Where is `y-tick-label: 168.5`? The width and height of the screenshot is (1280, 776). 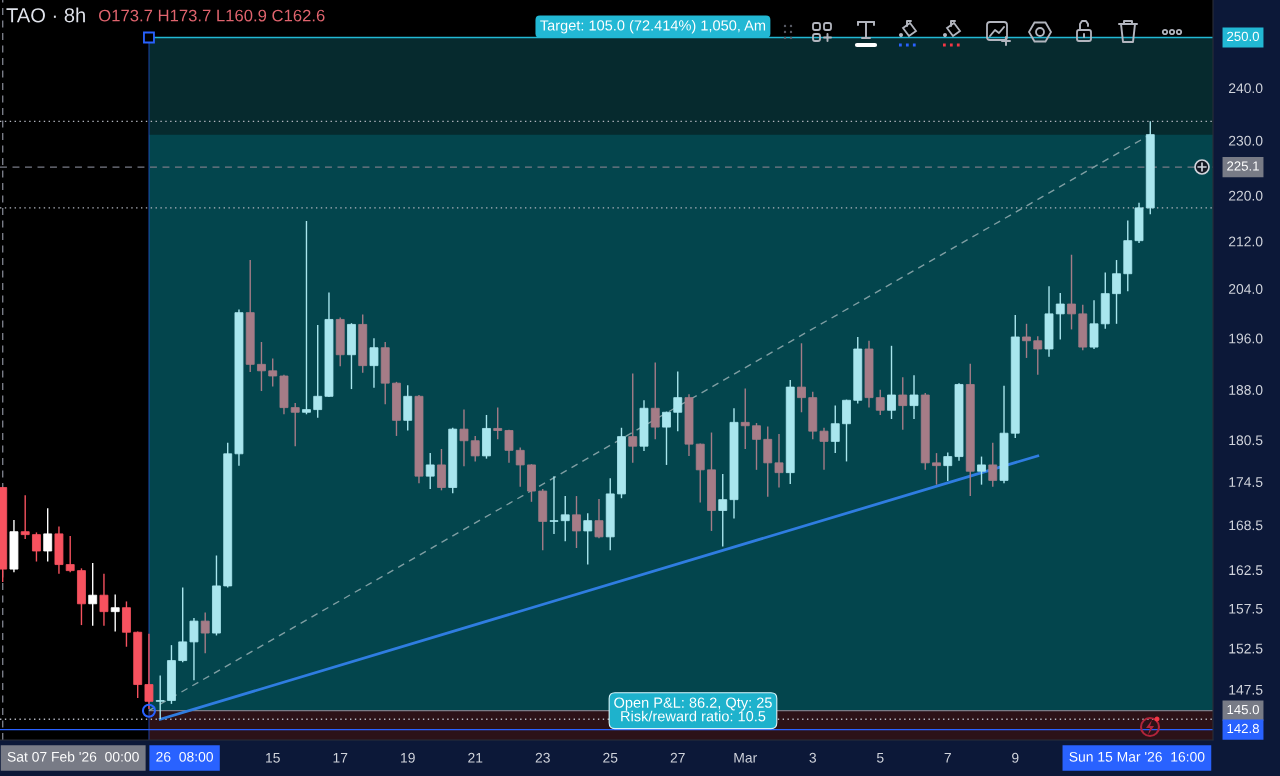 y-tick-label: 168.5 is located at coordinates (1246, 525).